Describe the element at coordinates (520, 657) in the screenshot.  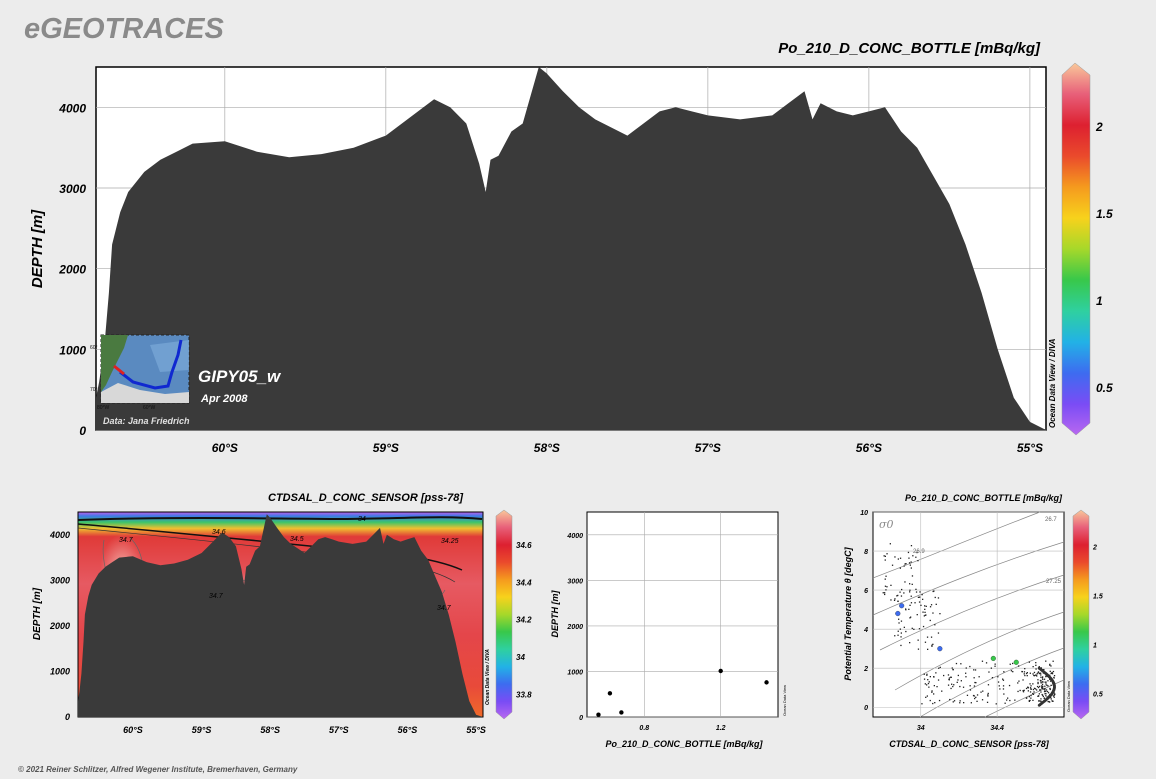
I see `colorbar-tick-label: 34` at that location.